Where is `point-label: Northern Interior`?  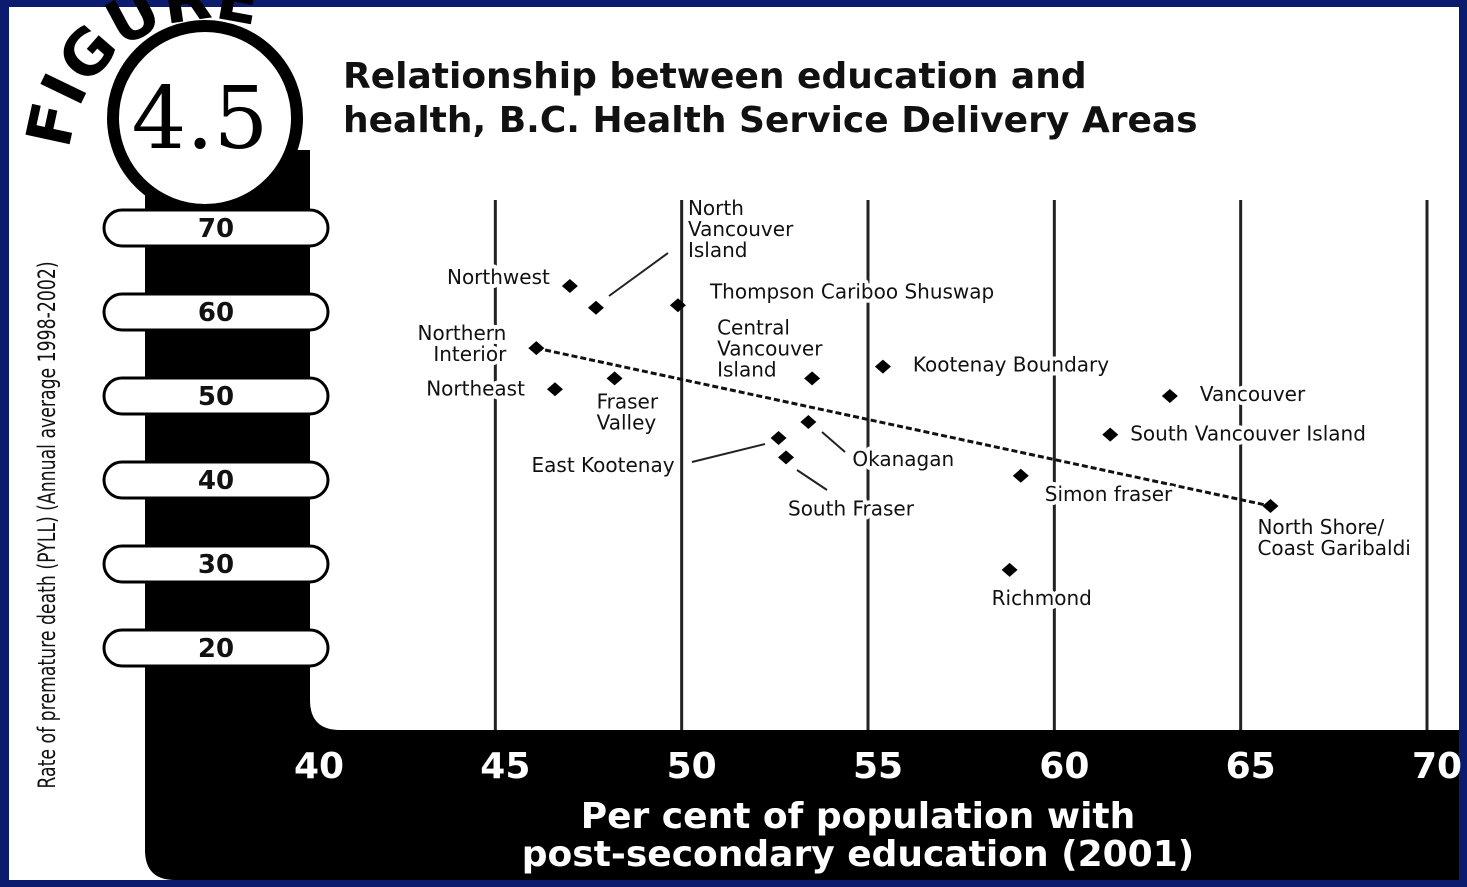 point-label: Northern Interior is located at coordinates (463, 343).